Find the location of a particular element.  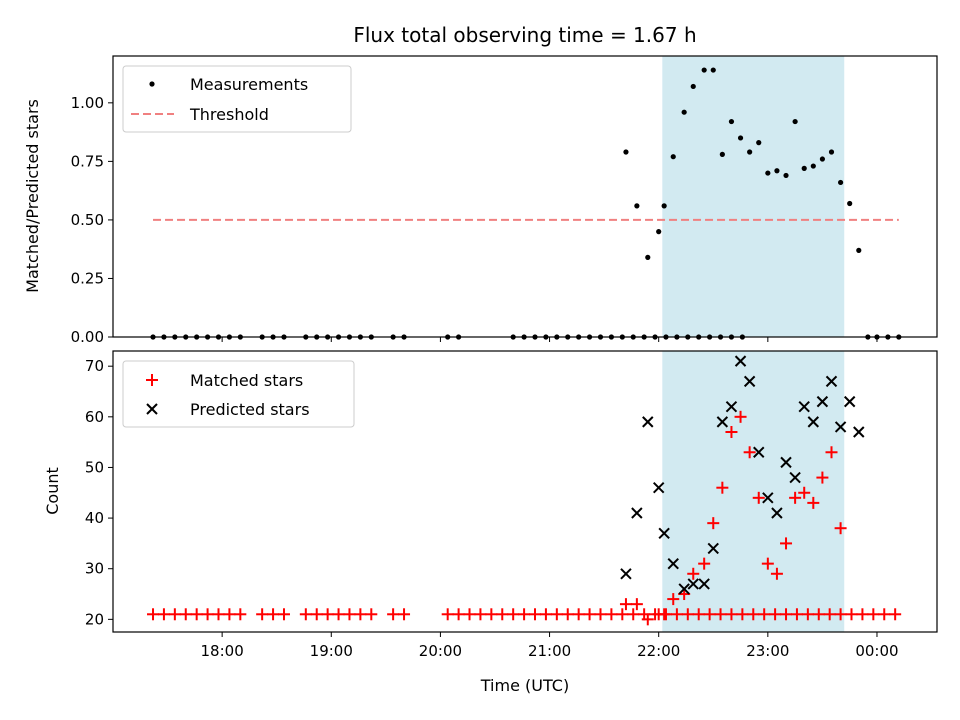

x-axis-label: Time (UTC) is located at coordinates (524, 685).